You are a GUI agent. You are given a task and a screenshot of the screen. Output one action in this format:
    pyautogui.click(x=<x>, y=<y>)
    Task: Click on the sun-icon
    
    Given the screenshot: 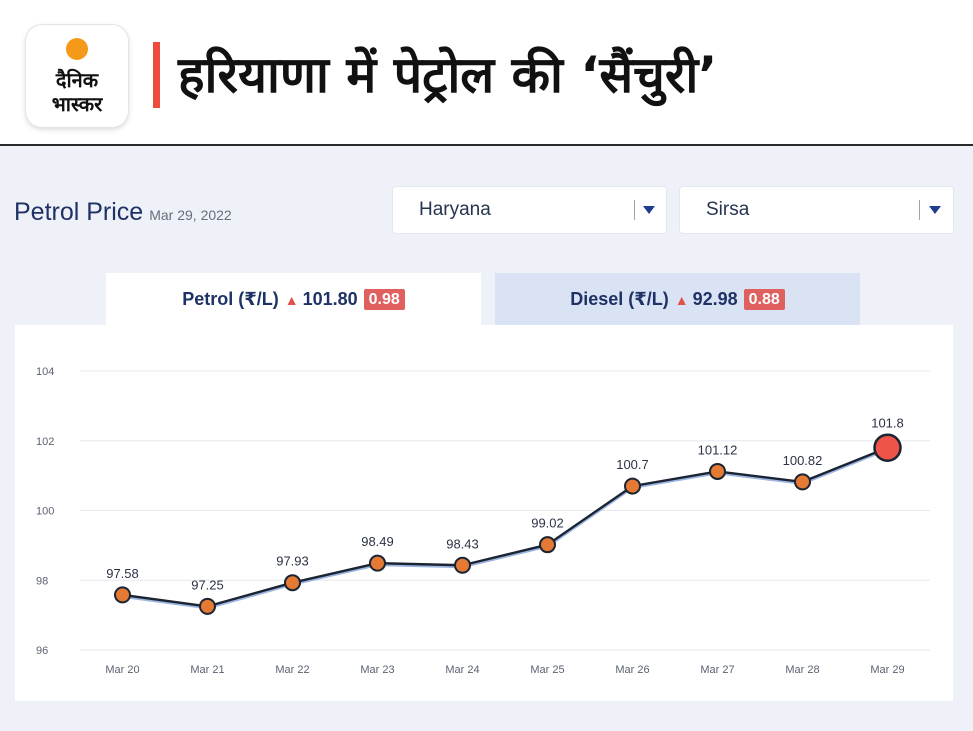 What is the action you would take?
    pyautogui.click(x=77, y=49)
    